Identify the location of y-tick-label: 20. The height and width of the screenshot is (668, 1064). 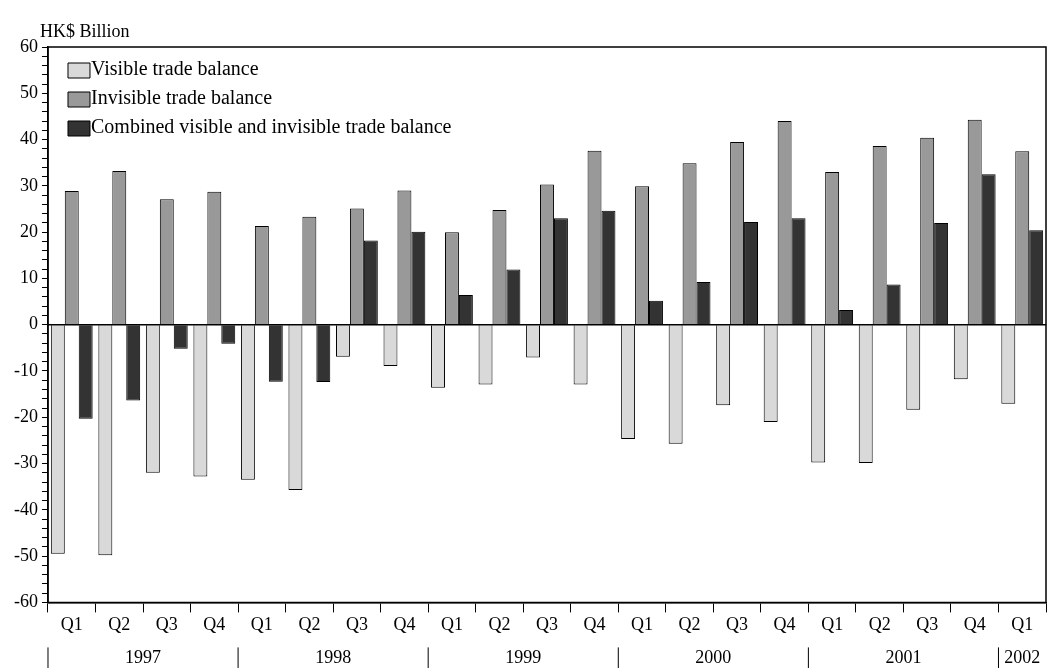
(28, 230).